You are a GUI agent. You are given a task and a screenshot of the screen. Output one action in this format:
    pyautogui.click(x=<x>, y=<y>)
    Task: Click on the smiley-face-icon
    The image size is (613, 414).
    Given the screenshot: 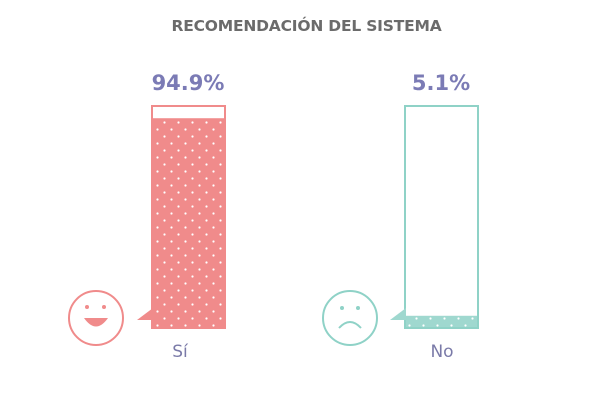 What is the action you would take?
    pyautogui.click(x=96, y=318)
    